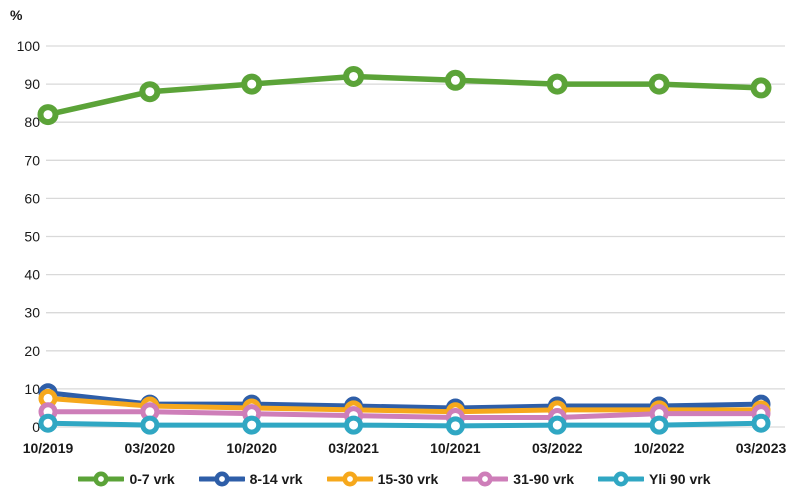 The height and width of the screenshot is (498, 789). I want to click on x-tick-label: 10/2021, so click(455, 448).